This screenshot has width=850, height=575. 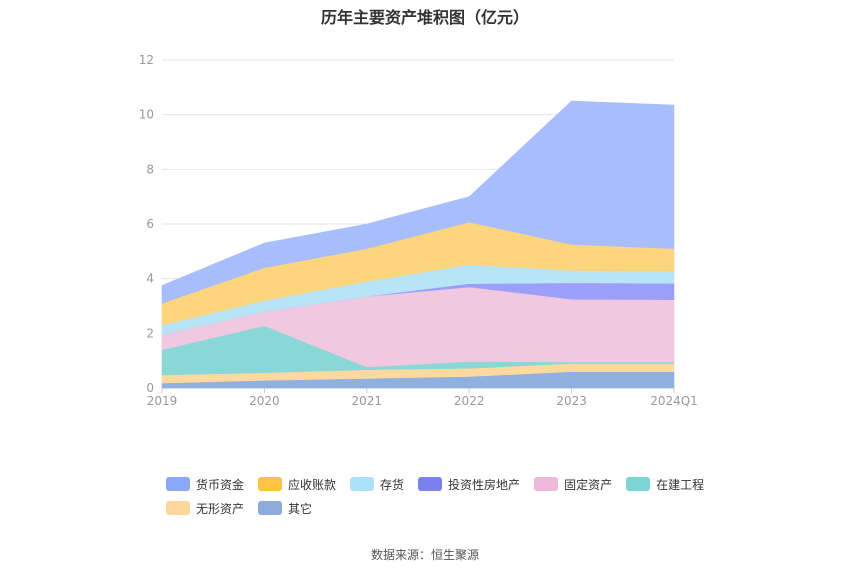 What do you see at coordinates (150, 333) in the screenshot?
I see `y-tick-label: 2` at bounding box center [150, 333].